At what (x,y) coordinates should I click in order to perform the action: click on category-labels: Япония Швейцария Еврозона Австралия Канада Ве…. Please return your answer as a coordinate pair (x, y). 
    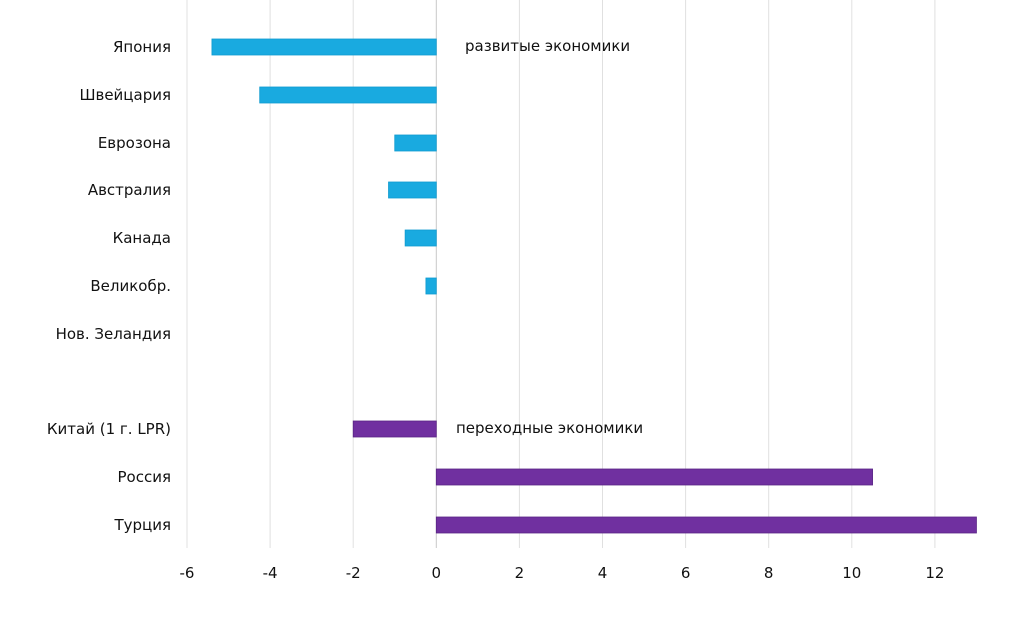
    Looking at the image, I should click on (109, 286).